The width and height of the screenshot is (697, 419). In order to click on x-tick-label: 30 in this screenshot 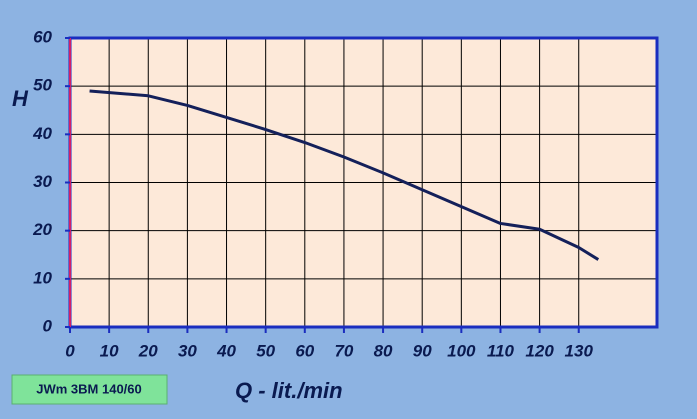, I will do `click(187, 350)`.